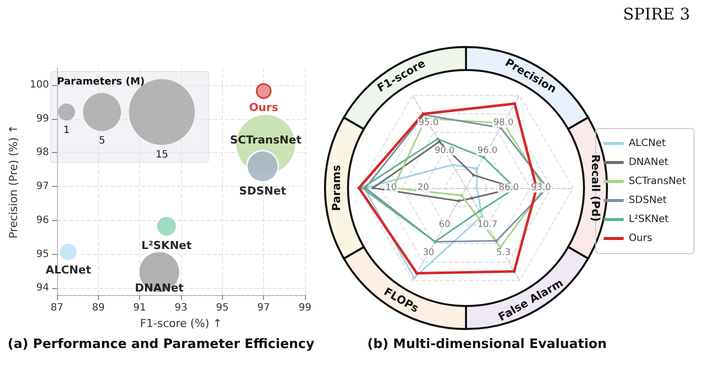 The width and height of the screenshot is (702, 382). Describe the element at coordinates (657, 181) in the screenshot. I see `legend-label: SCTransNet` at that location.